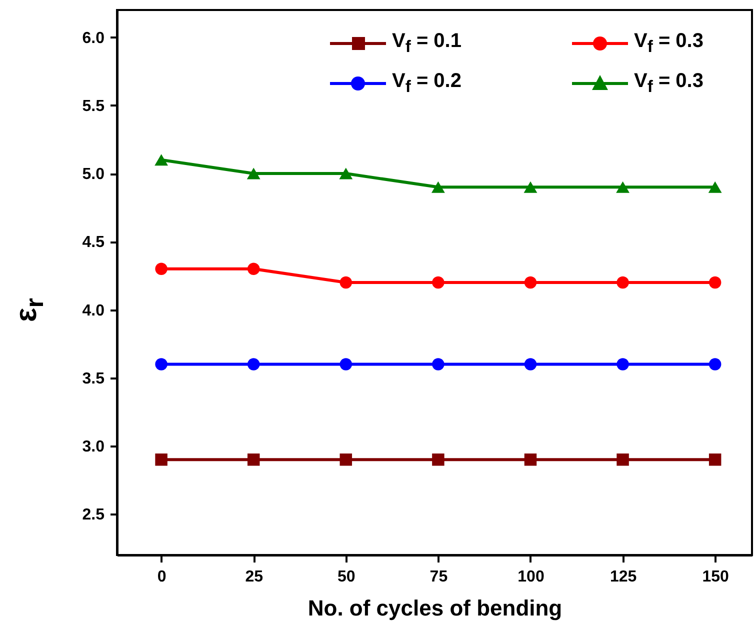 This screenshot has height=628, width=755. Describe the element at coordinates (93, 106) in the screenshot. I see `y-tick-label: 5.5` at that location.